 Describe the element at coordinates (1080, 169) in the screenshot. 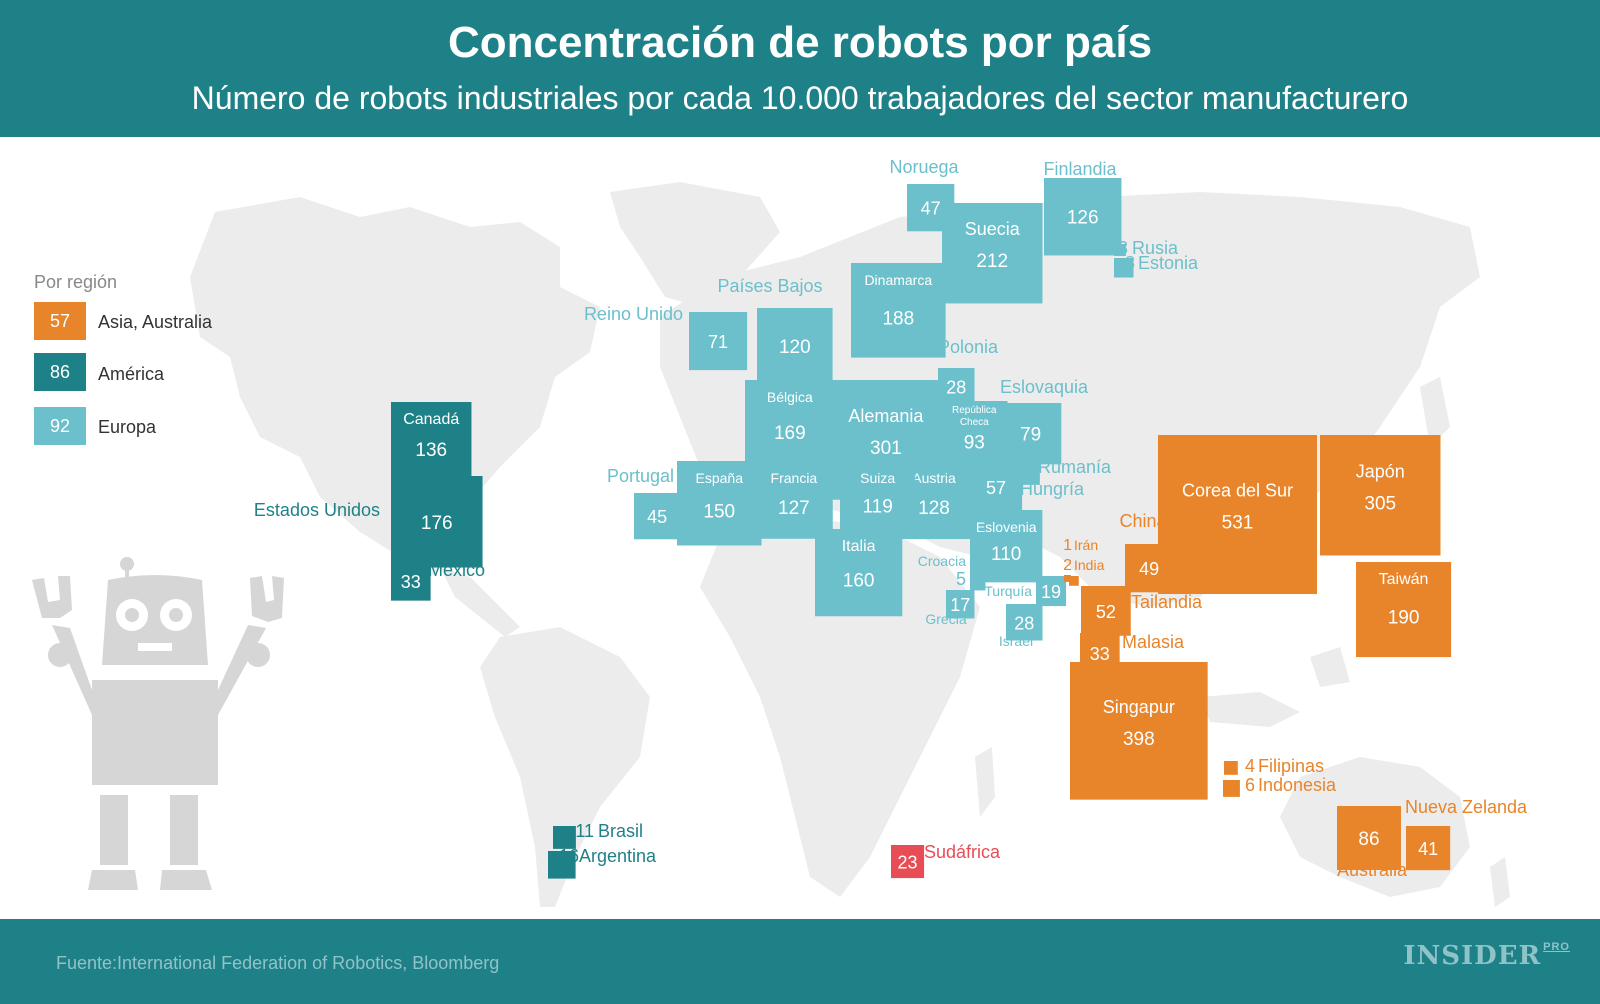

I see `name-finlandia: Finlandia` at that location.